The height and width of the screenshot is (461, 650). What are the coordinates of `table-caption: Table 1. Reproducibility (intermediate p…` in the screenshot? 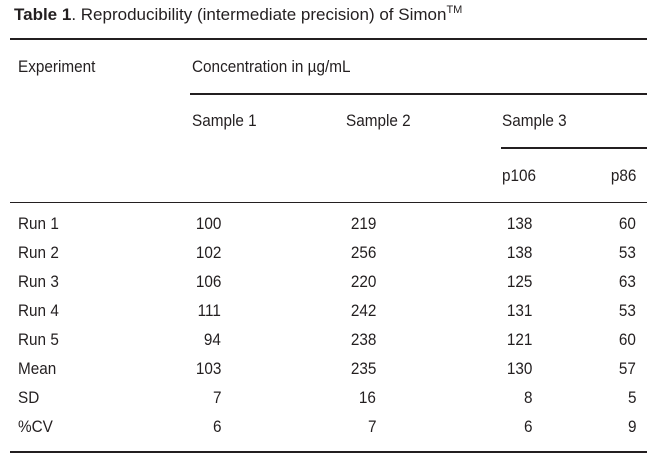 It's located at (238, 15).